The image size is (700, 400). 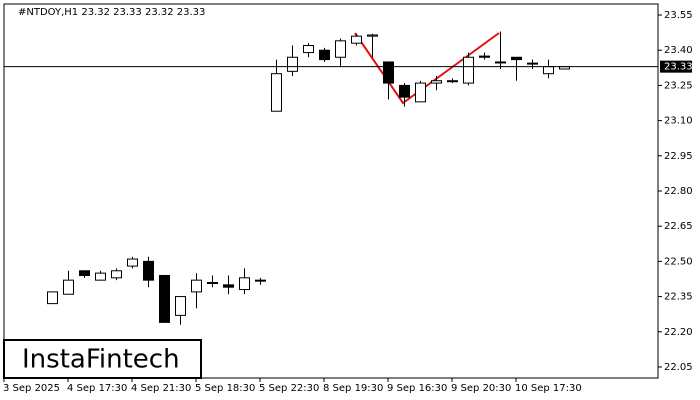 What do you see at coordinates (678, 367) in the screenshot?
I see `y-tick-label: 22.05` at bounding box center [678, 367].